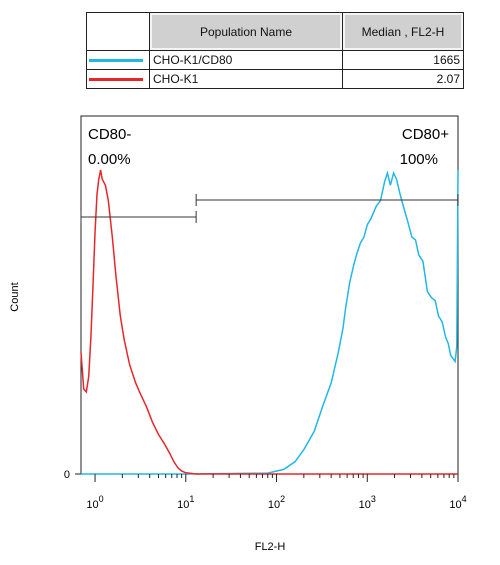 The image size is (500, 565). What do you see at coordinates (109, 134) in the screenshot?
I see `gate-label-neg: CD80-` at bounding box center [109, 134].